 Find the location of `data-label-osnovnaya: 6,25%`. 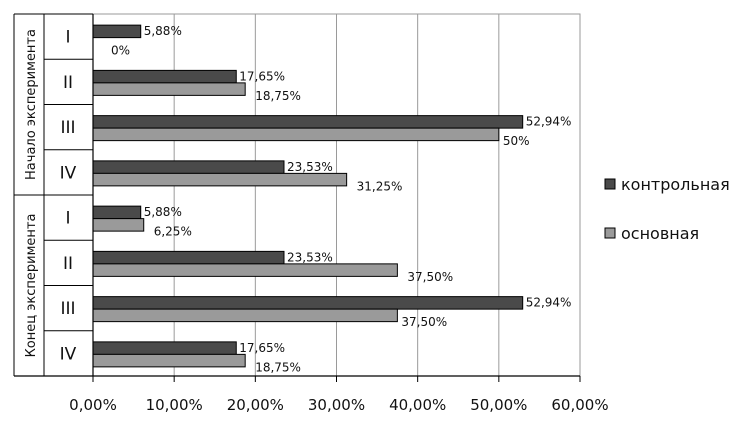

data-label-osnovnaya: 6,25% is located at coordinates (173, 232).